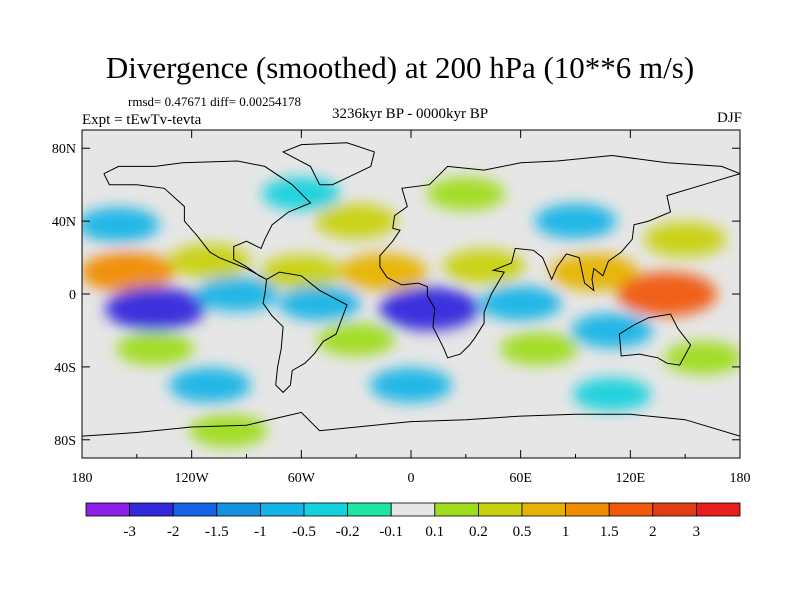  Describe the element at coordinates (207, 220) in the screenshot. I see `coastline-north-america` at that location.